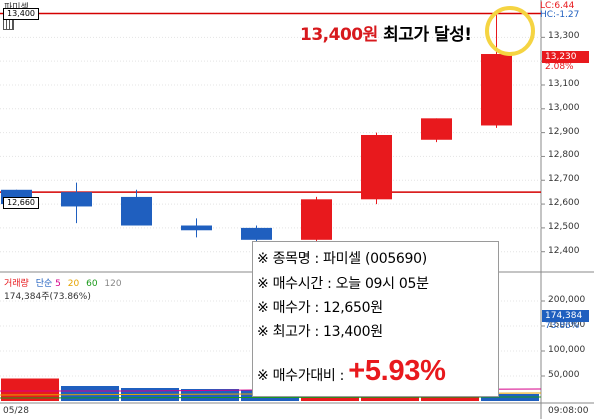 The height and width of the screenshot is (419, 594). Describe the element at coordinates (397, 371) in the screenshot. I see `diff-value: +5.93%` at that location.